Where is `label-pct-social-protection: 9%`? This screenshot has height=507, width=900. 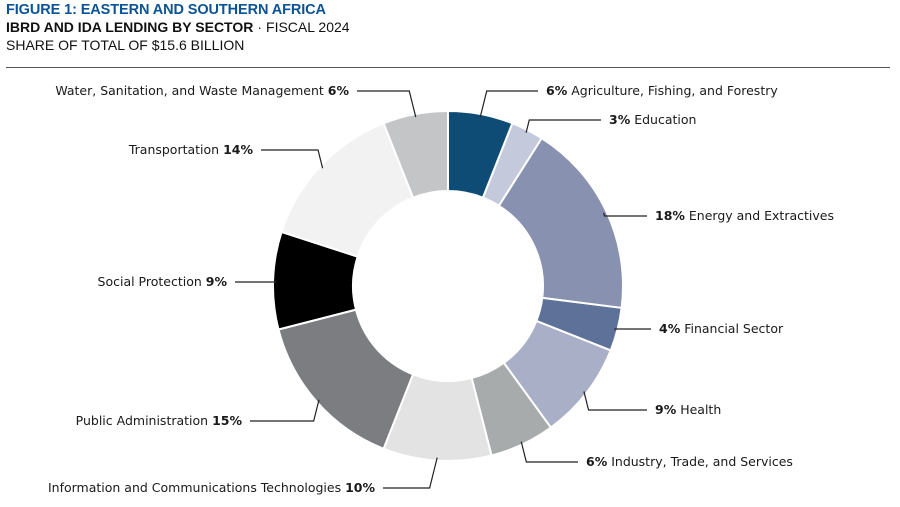
label-pct-social-protection: 9% is located at coordinates (217, 281).